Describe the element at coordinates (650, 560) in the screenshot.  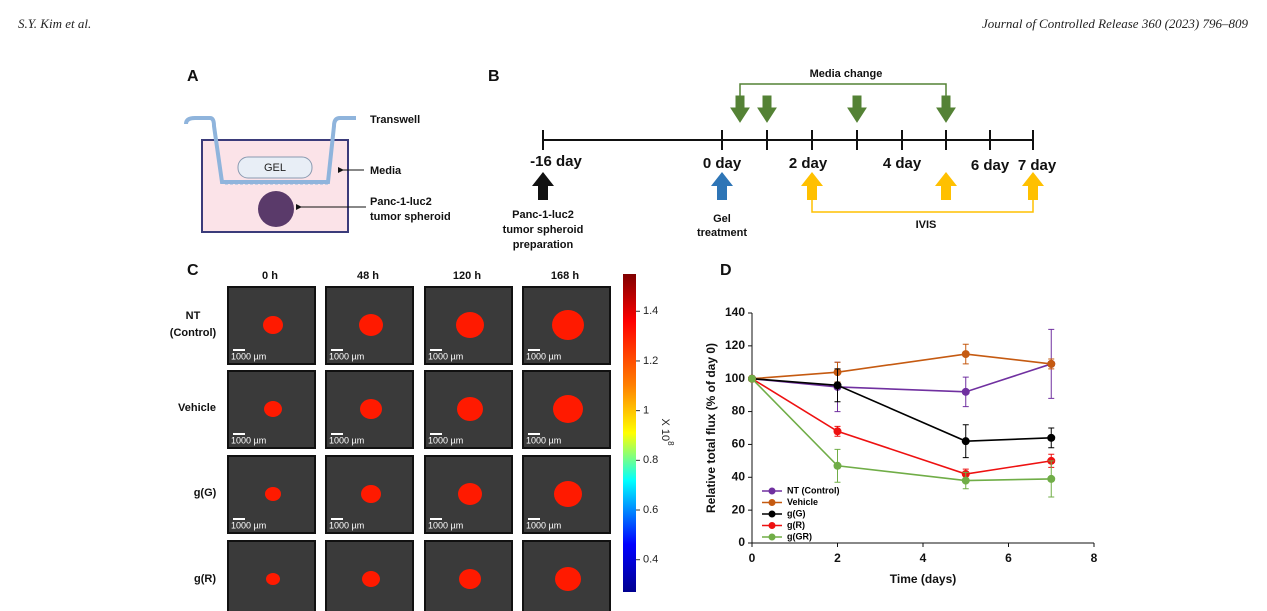
I see `colorbar-tick-label: 0.4` at that location.